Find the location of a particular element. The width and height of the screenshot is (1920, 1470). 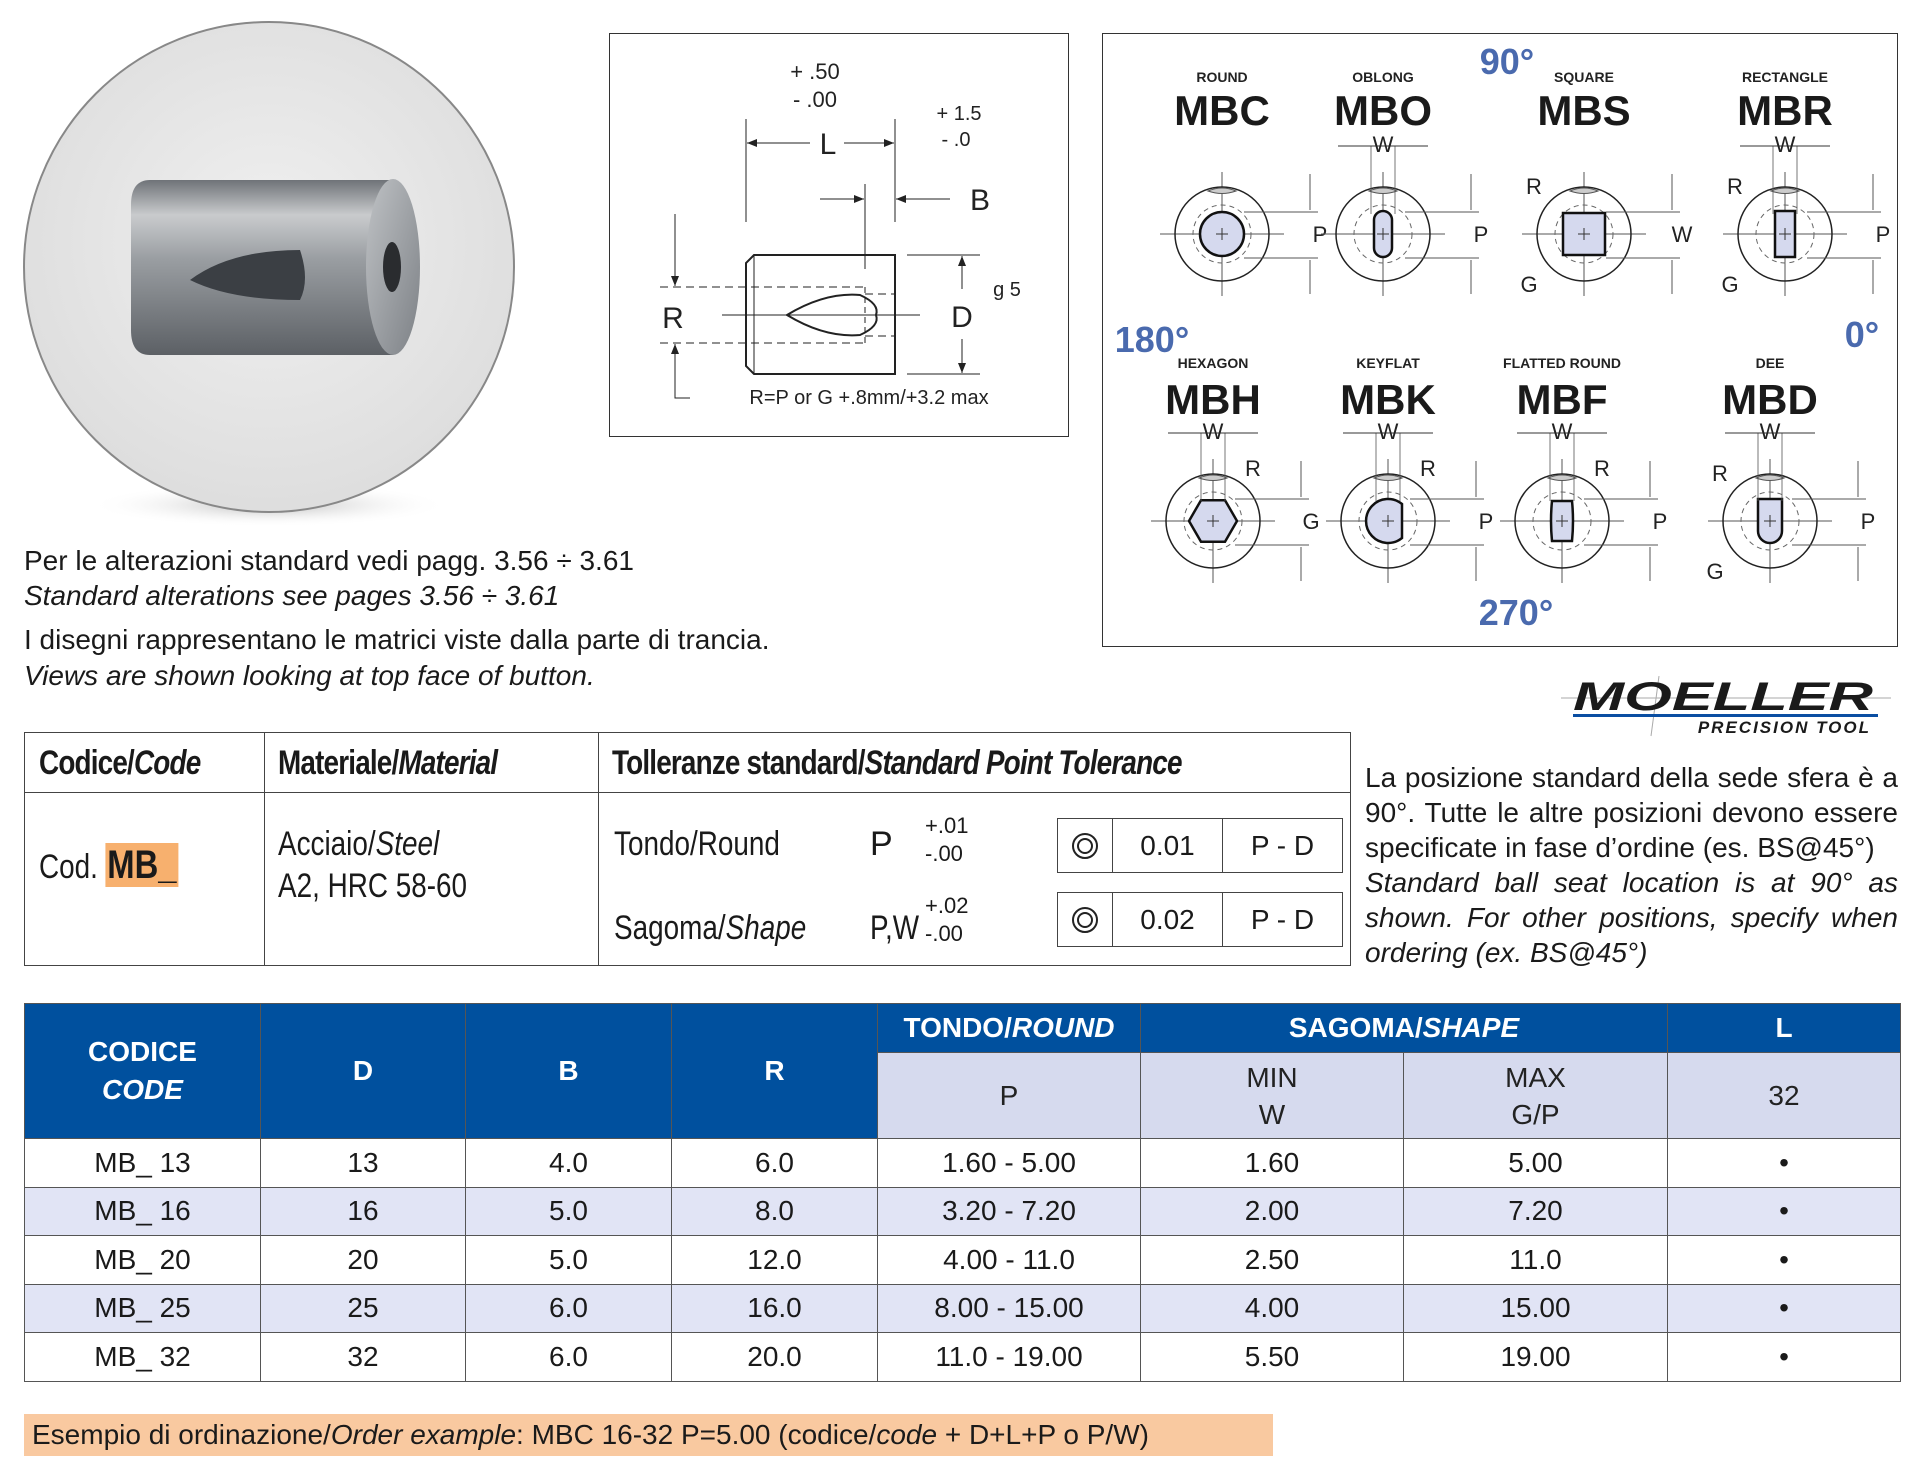

shape-code: MBD is located at coordinates (1770, 399).